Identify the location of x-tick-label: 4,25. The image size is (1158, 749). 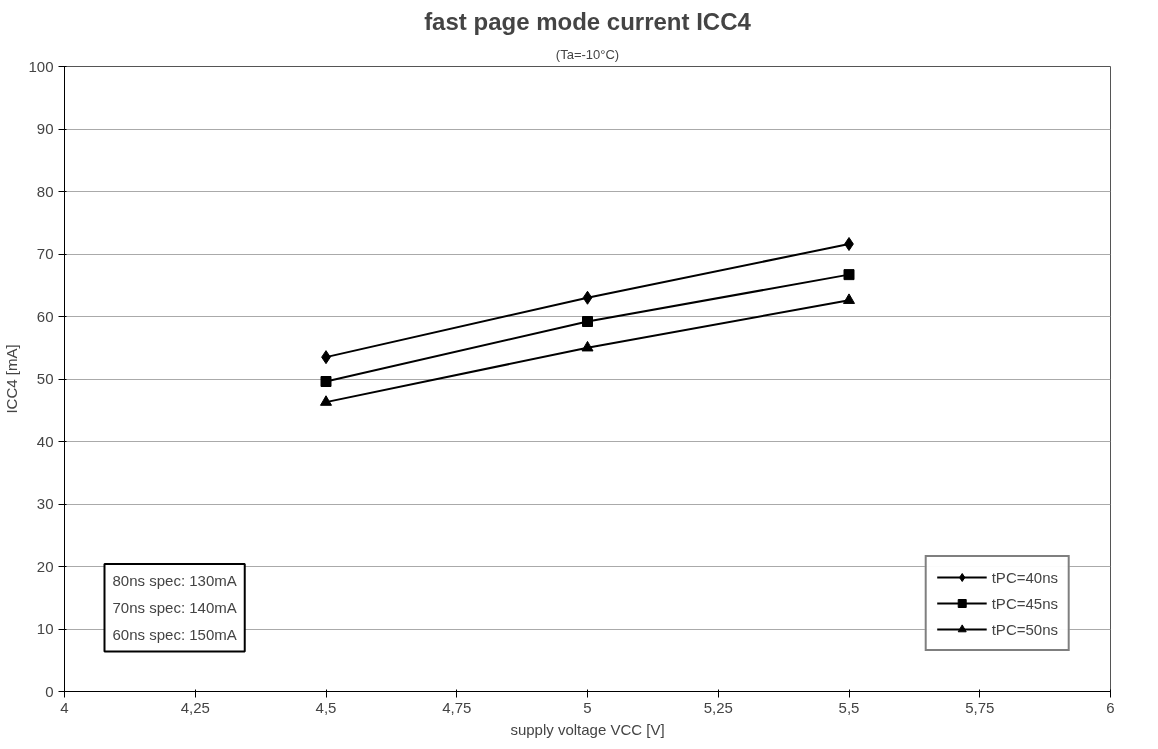
(195, 707).